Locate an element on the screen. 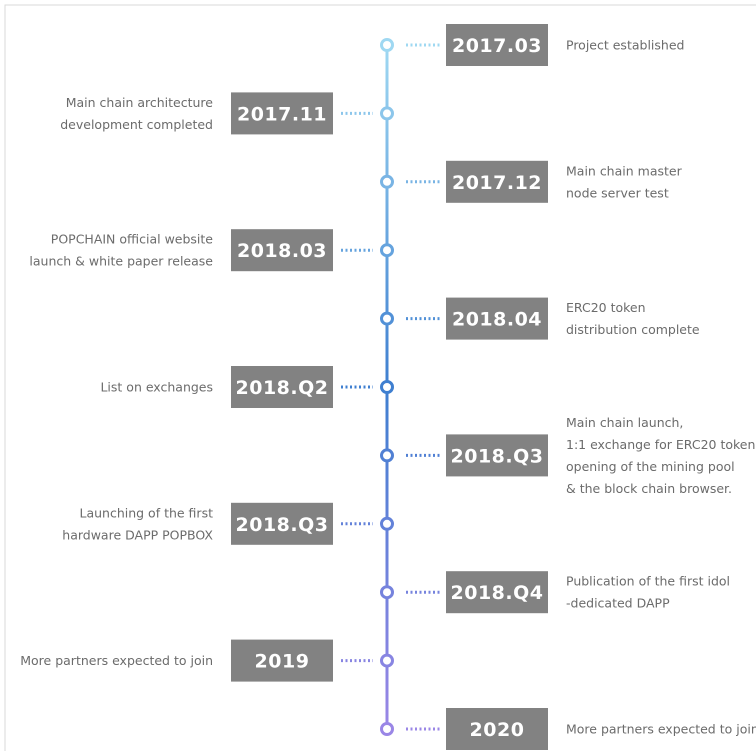  event-text: Project established is located at coordinates (625, 45).